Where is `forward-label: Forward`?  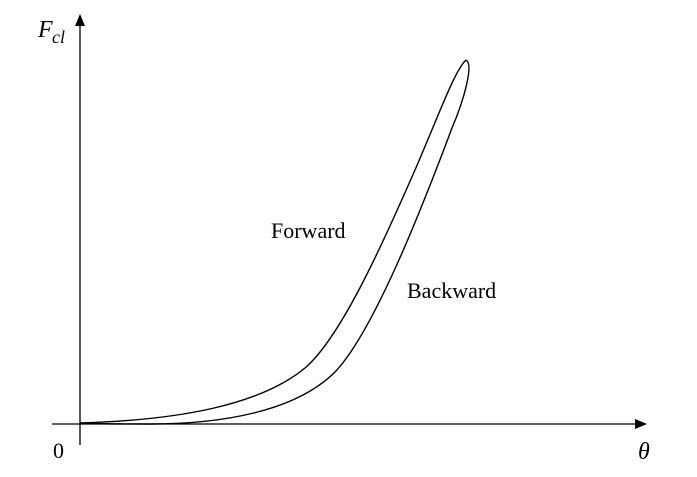
forward-label: Forward is located at coordinates (308, 230).